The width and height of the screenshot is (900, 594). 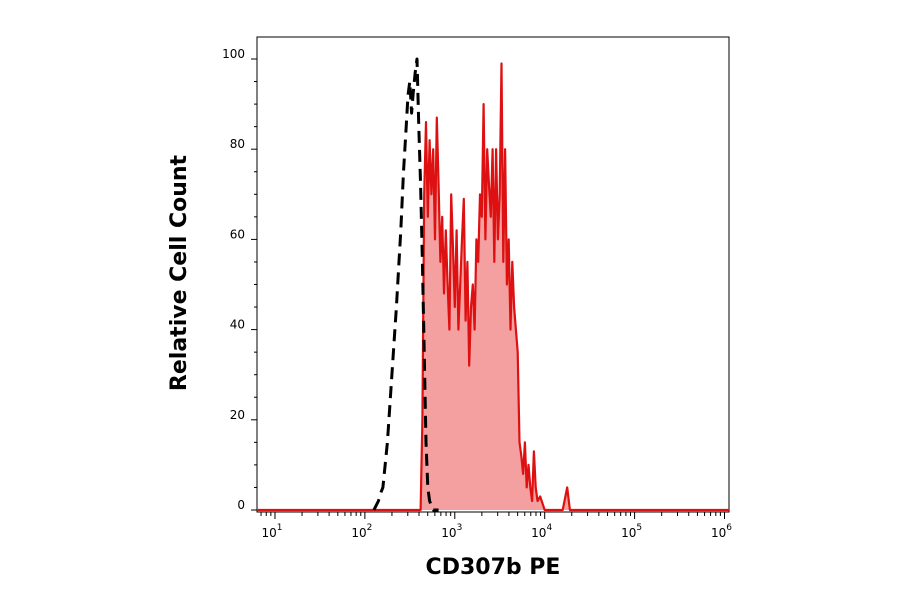 What do you see at coordinates (237, 415) in the screenshot?
I see `y-tick-label: 20` at bounding box center [237, 415].